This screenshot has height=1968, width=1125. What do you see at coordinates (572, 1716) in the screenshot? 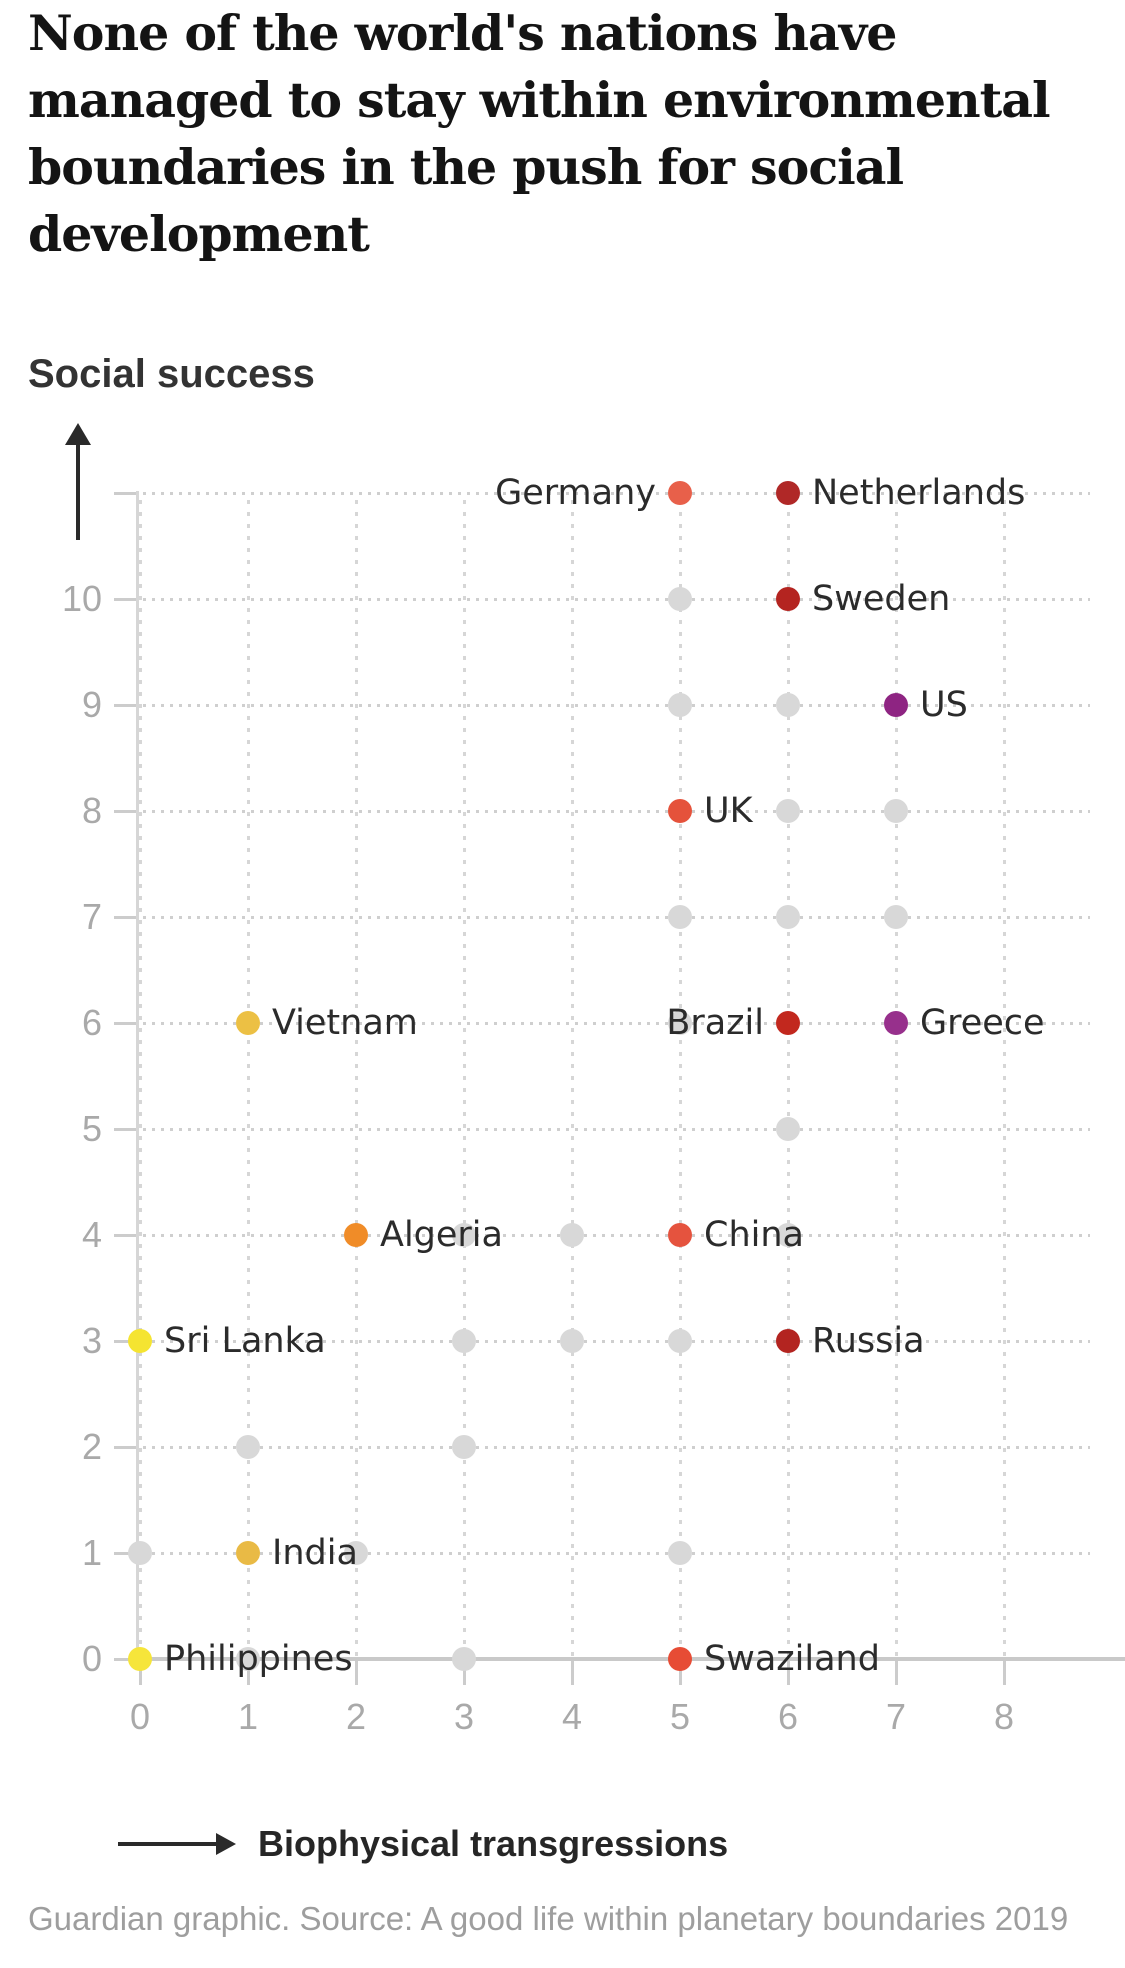
I see `x-tick-label: 4` at bounding box center [572, 1716].